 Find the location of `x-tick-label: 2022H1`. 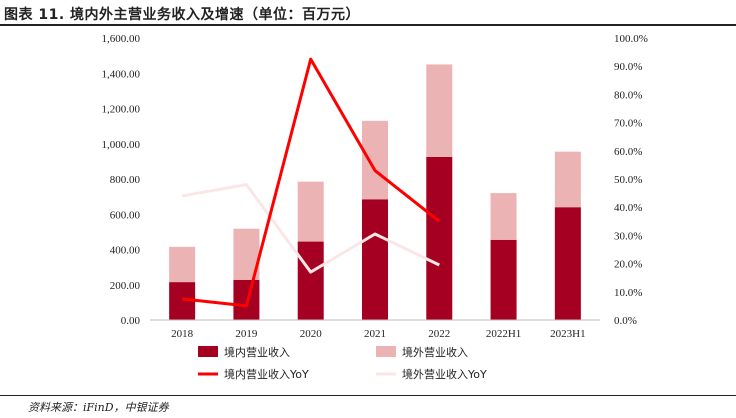

x-tick-label: 2022H1 is located at coordinates (503, 334).